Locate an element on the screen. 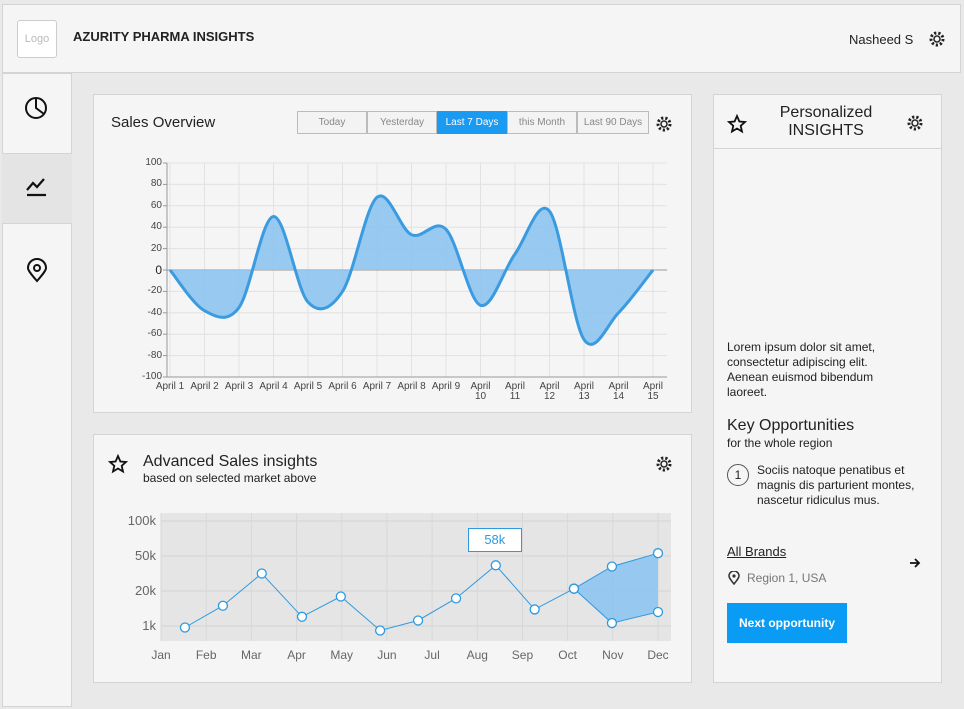  x-tick-label: April 4 is located at coordinates (273, 386).